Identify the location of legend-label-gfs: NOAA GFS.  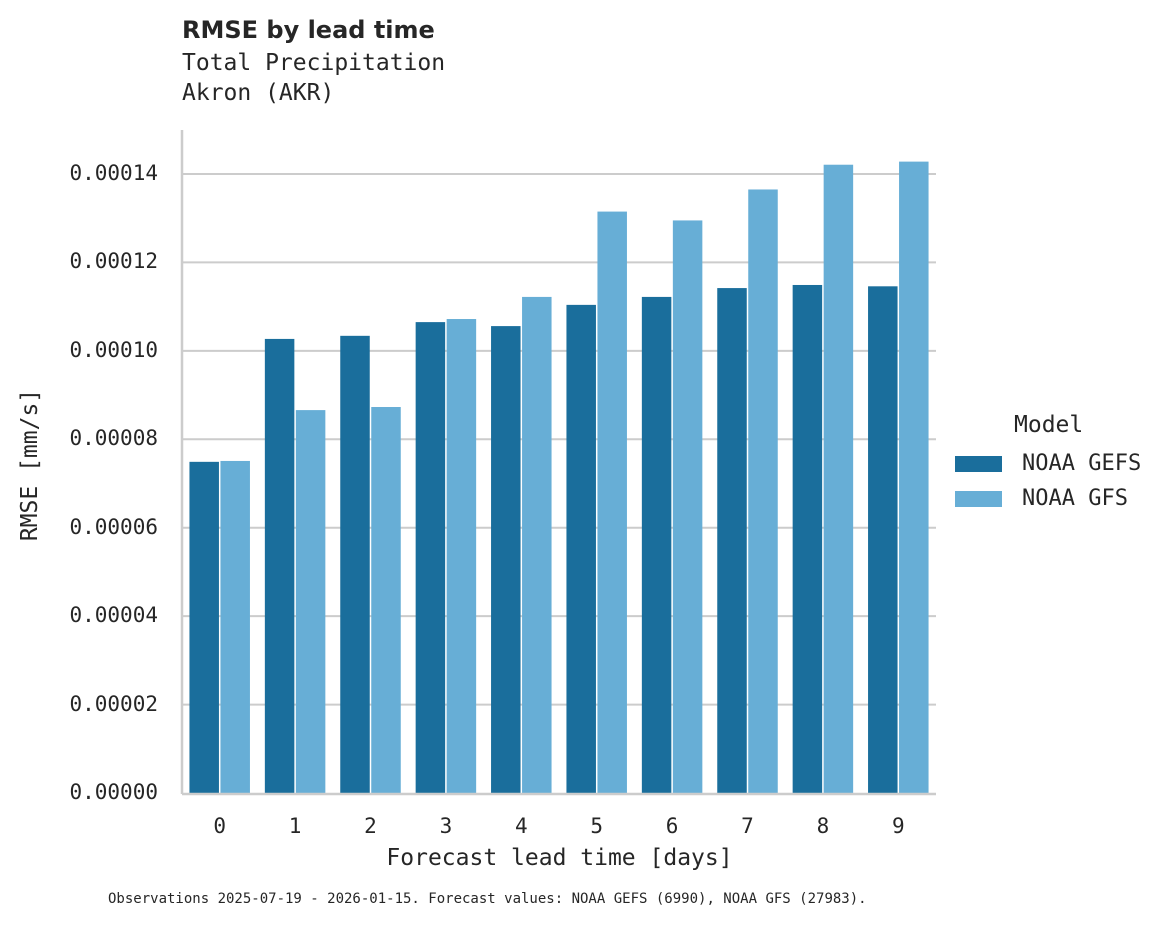
(1075, 498).